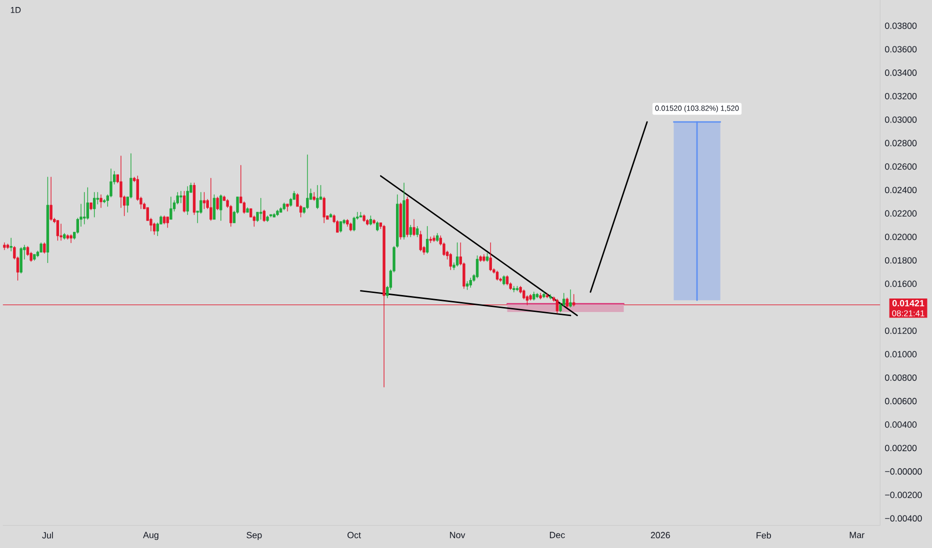  Describe the element at coordinates (857, 535) in the screenshot. I see `x-tick-label: Mar` at that location.